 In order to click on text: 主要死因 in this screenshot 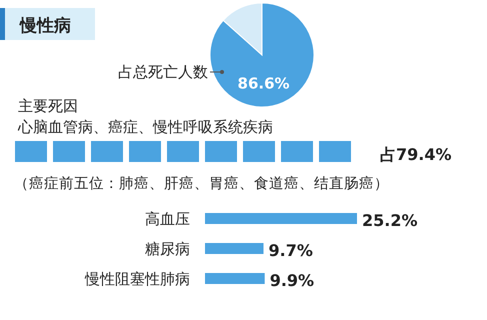, I will do `click(48, 106)`.